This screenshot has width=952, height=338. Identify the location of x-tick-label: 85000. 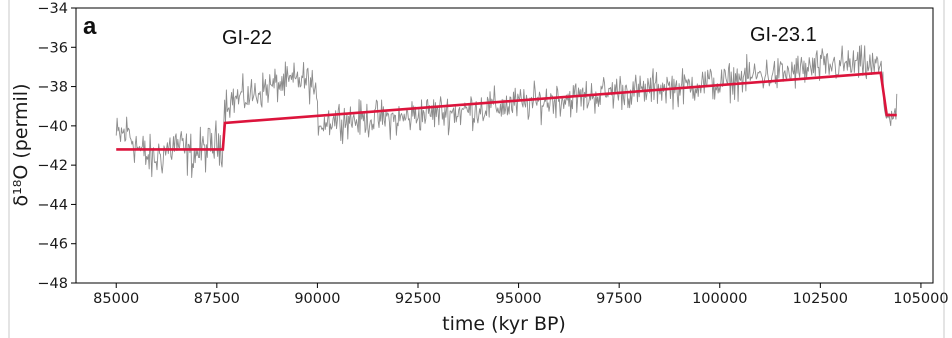
(116, 299).